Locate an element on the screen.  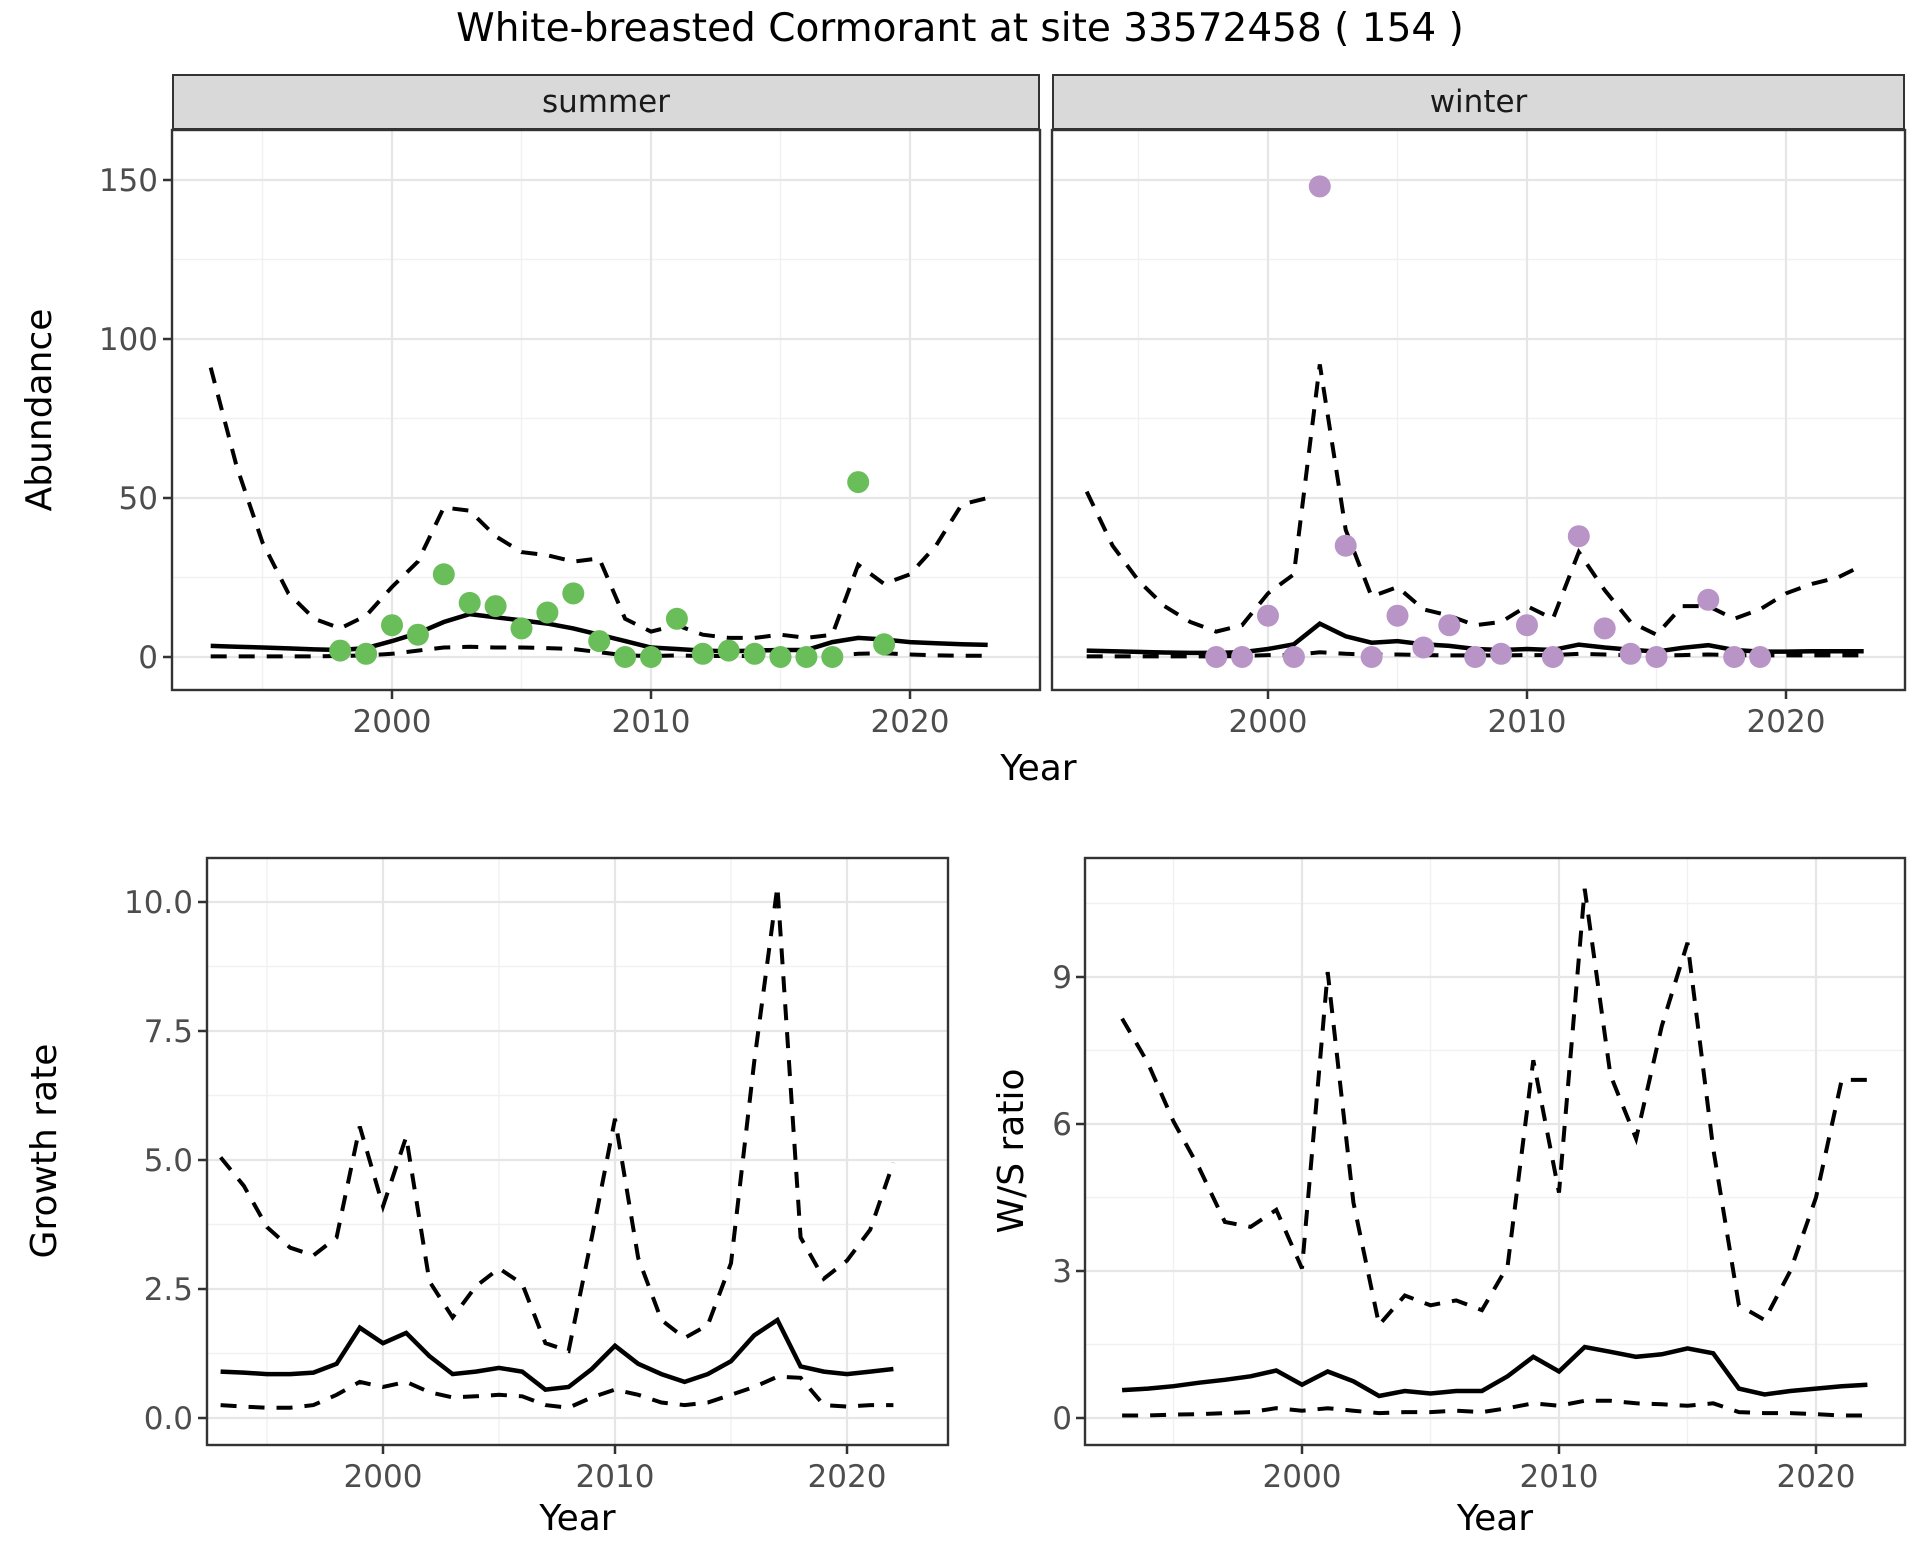
panel-background is located at coordinates (577, 1151).